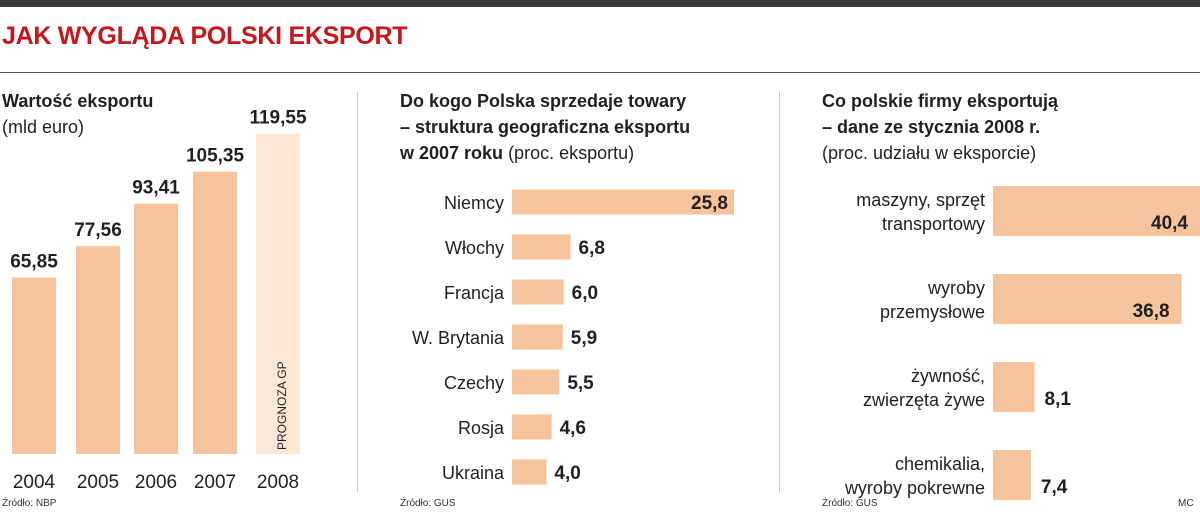 This screenshot has width=1200, height=520. I want to click on product-value-label: 36,8, so click(1151, 311).